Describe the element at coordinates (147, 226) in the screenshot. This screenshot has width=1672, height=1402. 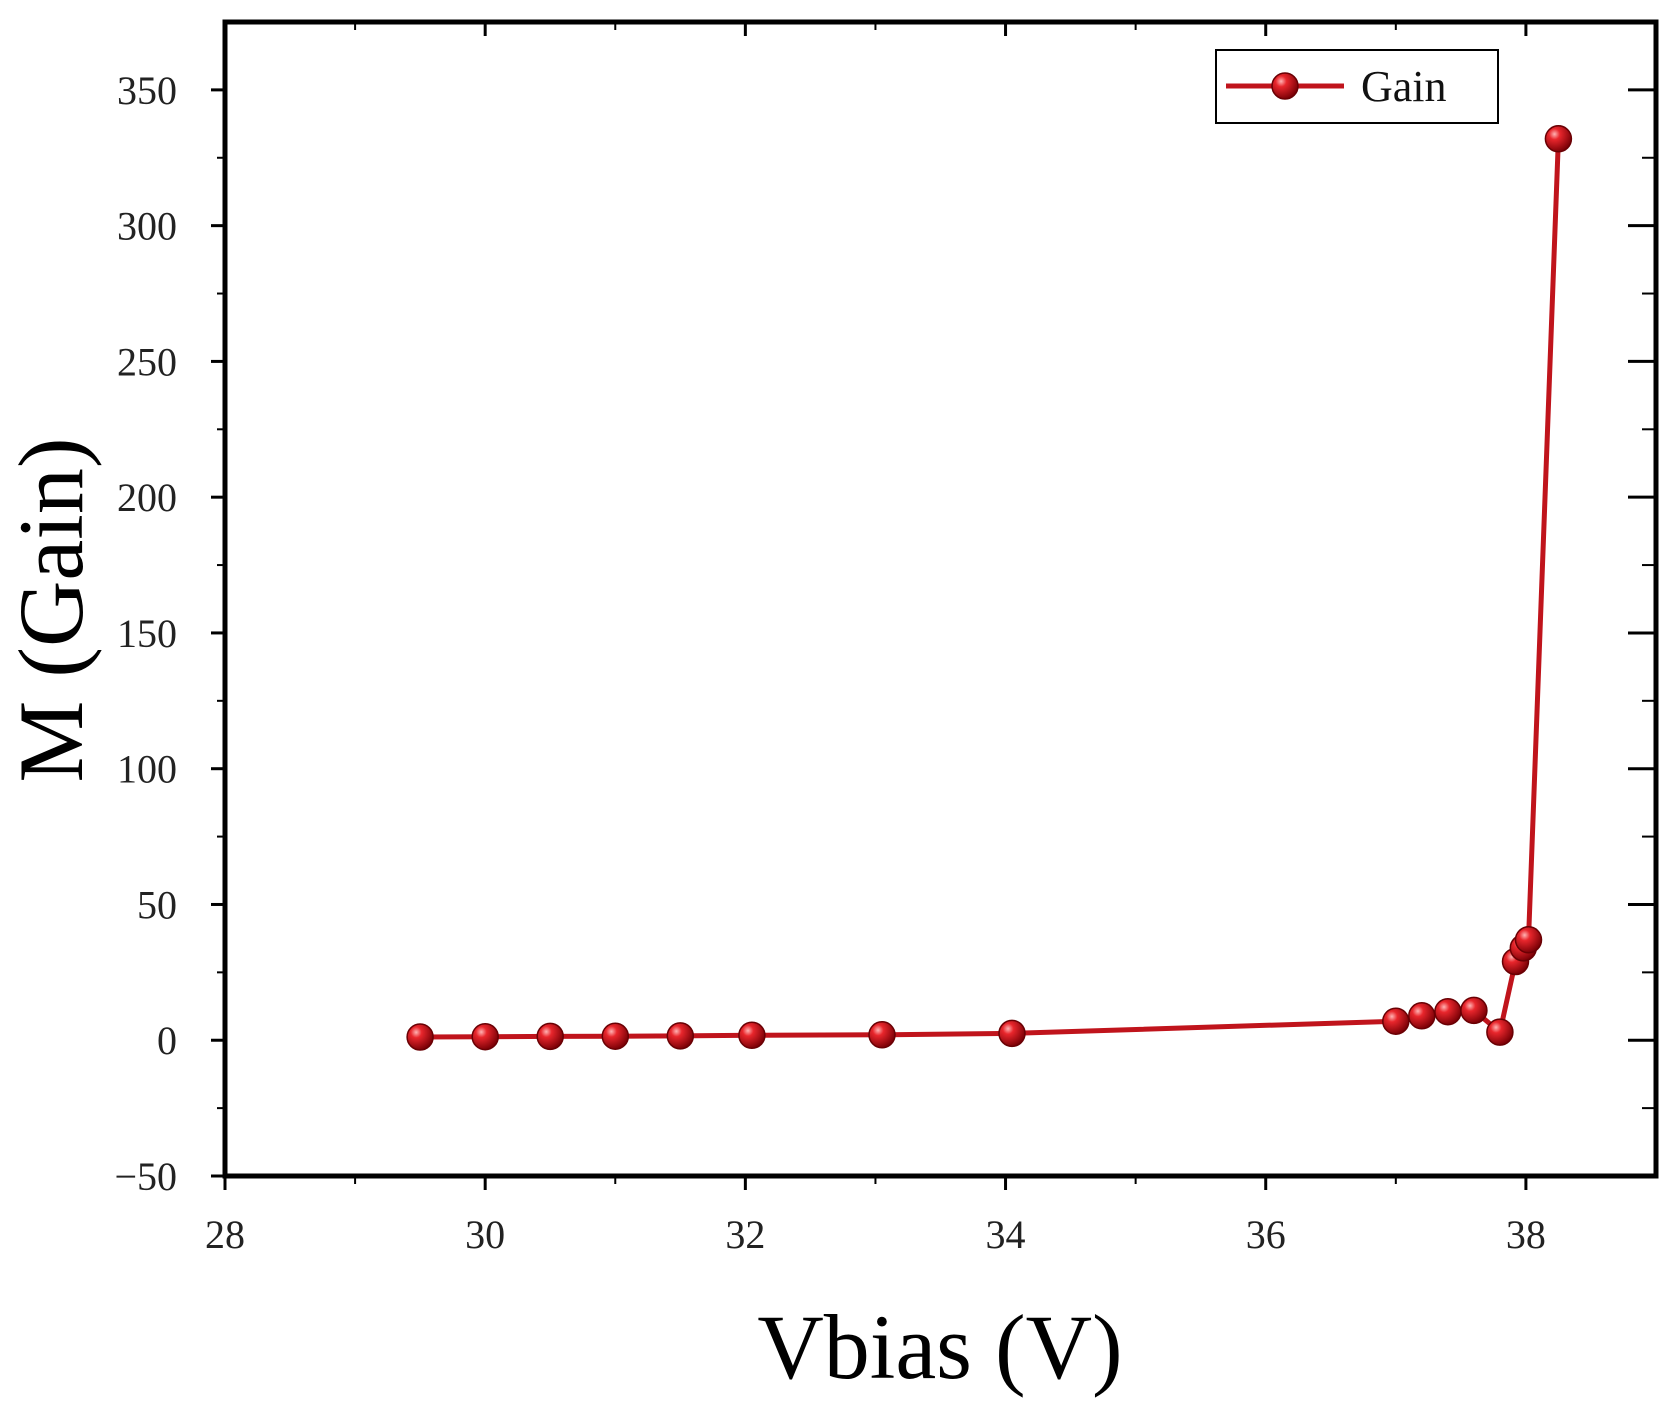
I see `y-tick-label: 300` at that location.